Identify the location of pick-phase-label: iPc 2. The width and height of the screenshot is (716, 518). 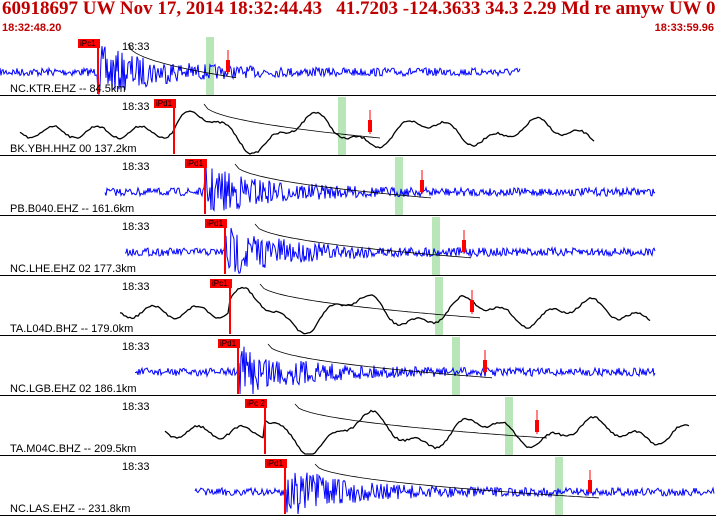
(256, 403).